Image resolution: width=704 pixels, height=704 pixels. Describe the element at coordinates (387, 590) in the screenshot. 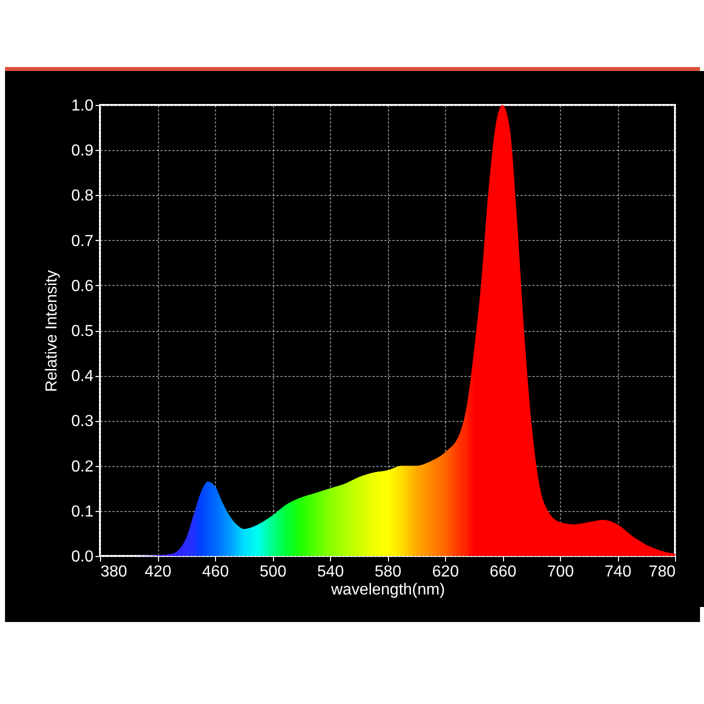

I see `x-axis-title: wavelength(nm)` at that location.